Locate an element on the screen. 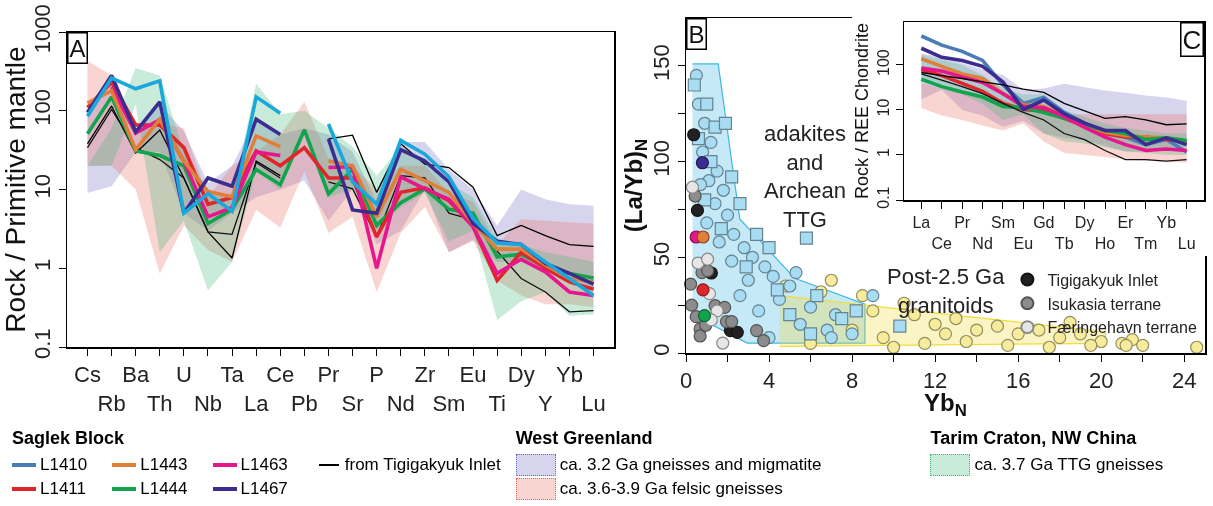 The image size is (1213, 506). chart-title: A is located at coordinates (77, 48).